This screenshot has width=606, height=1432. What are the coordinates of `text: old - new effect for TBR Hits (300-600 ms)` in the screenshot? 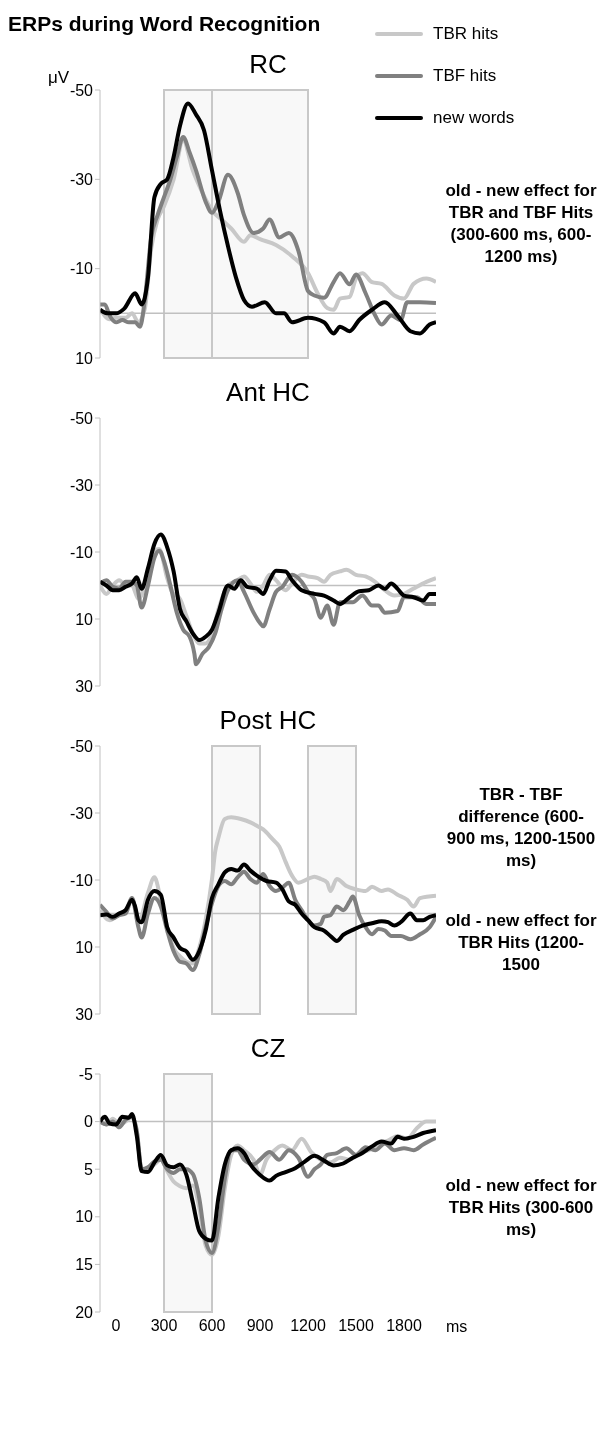 It's located at (521, 1208).